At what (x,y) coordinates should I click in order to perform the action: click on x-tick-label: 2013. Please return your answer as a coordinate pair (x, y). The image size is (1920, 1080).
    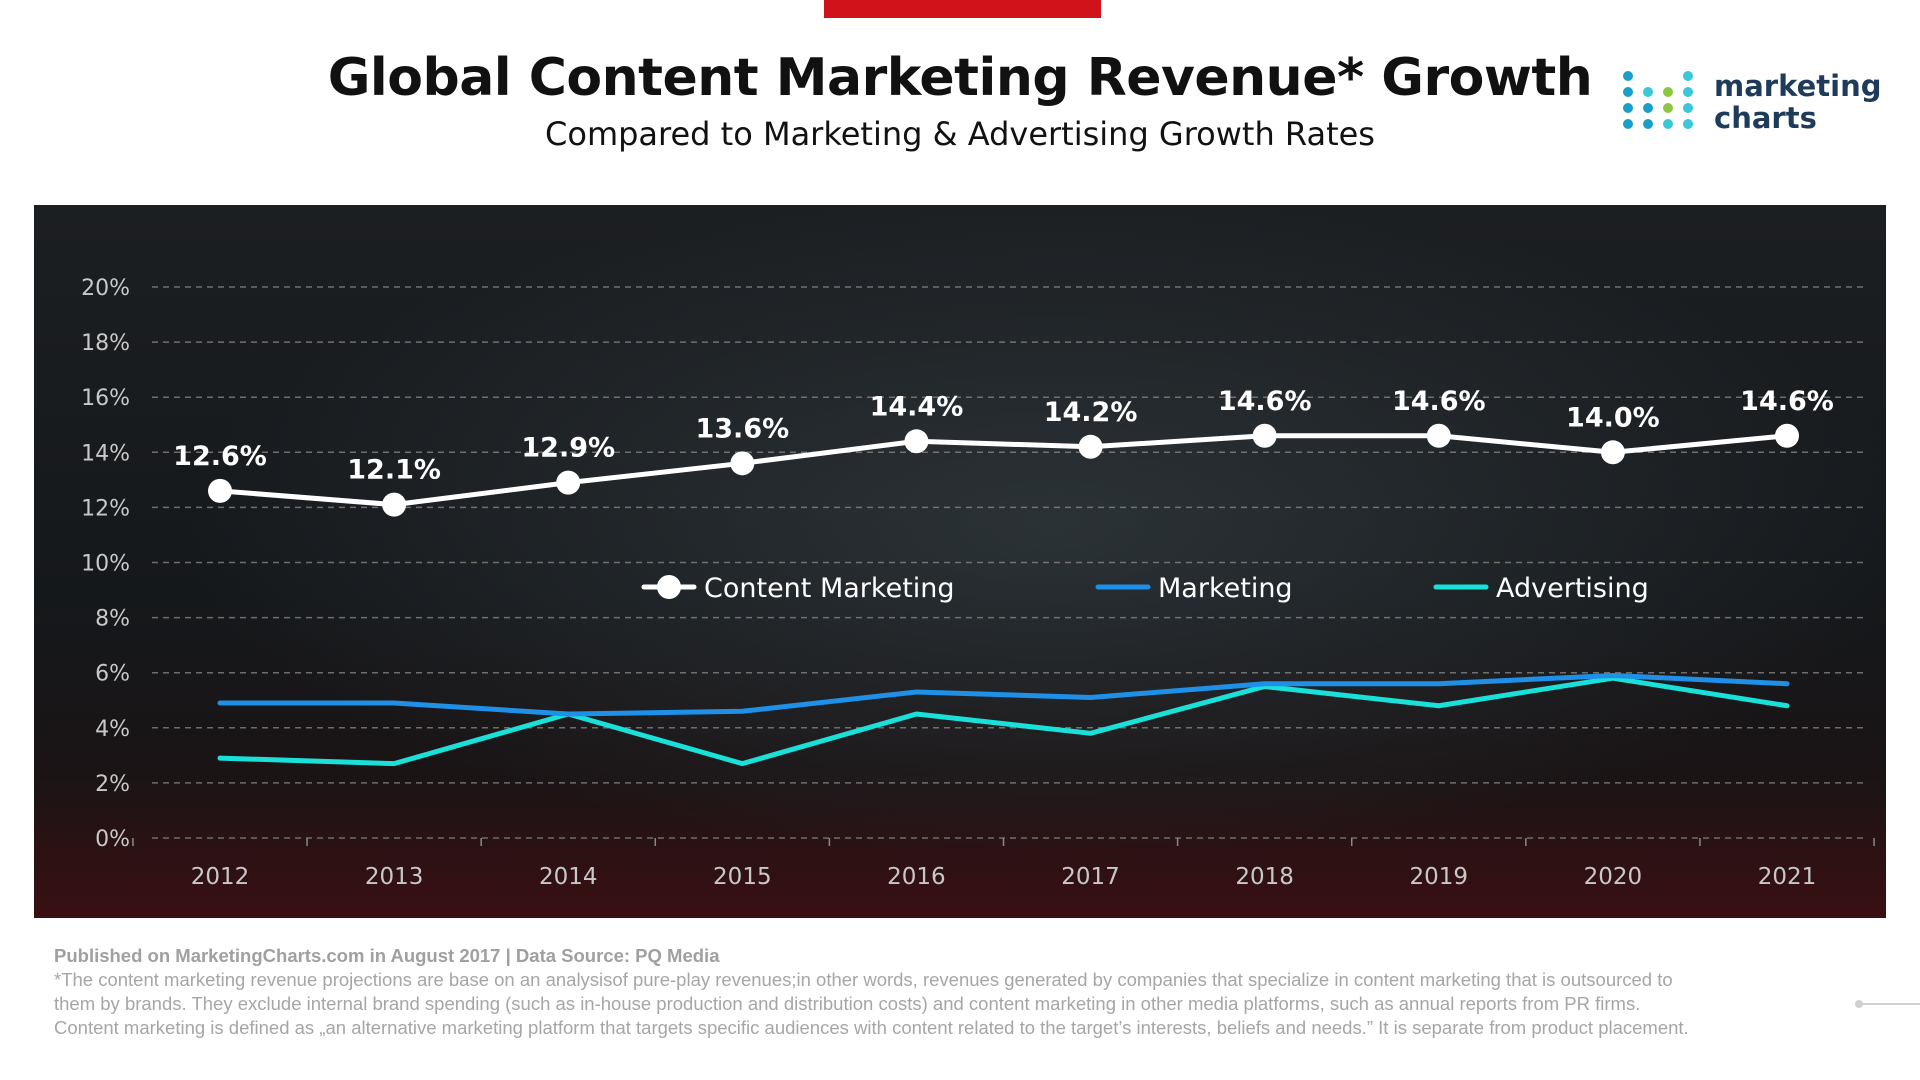
    Looking at the image, I should click on (394, 877).